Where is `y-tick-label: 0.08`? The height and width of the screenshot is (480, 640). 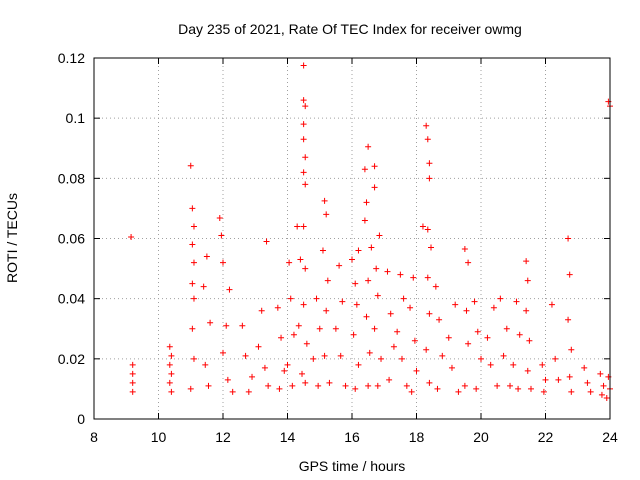 y-tick-label: 0.08 is located at coordinates (71, 178).